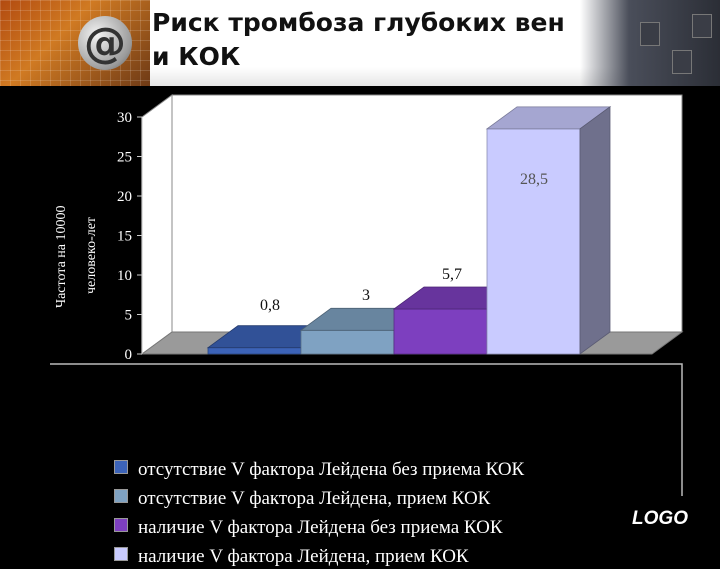 Image resolution: width=720 pixels, height=569 pixels. I want to click on data-label-3: 5,7, so click(452, 274).